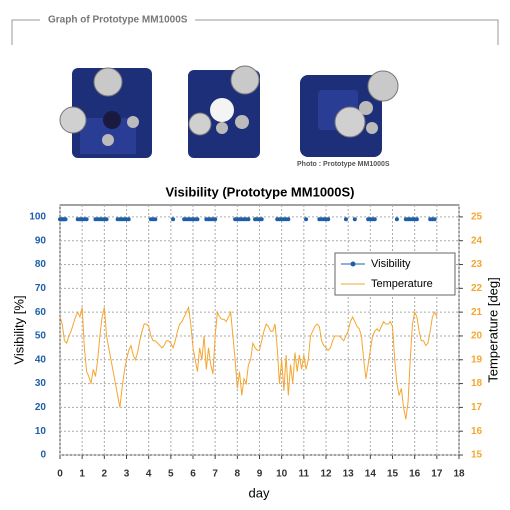 This screenshot has width=510, height=510. Describe the element at coordinates (43, 455) in the screenshot. I see `y-tick-label: 0` at that location.